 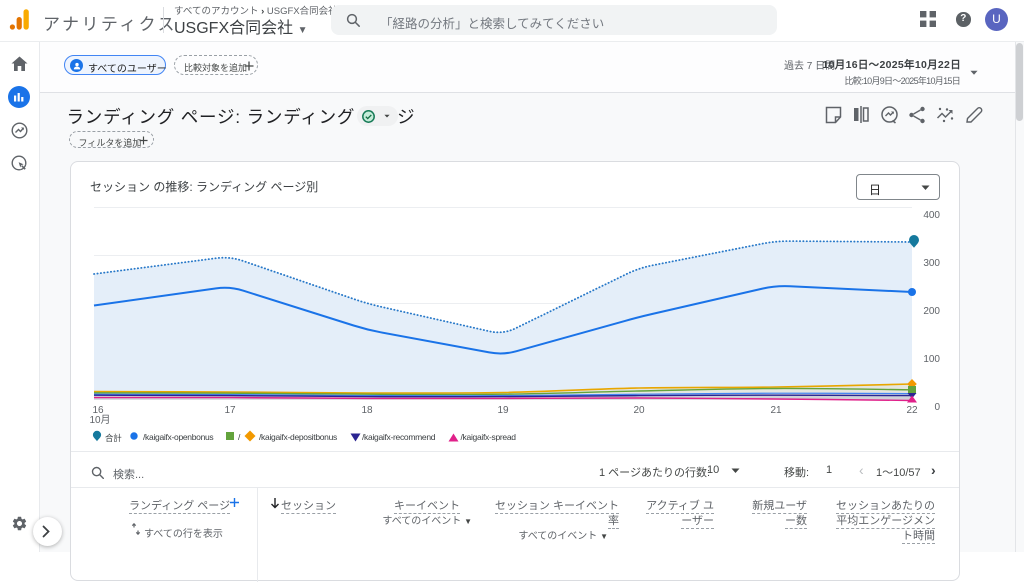 I want to click on svg-text: 18, so click(x=367, y=410).